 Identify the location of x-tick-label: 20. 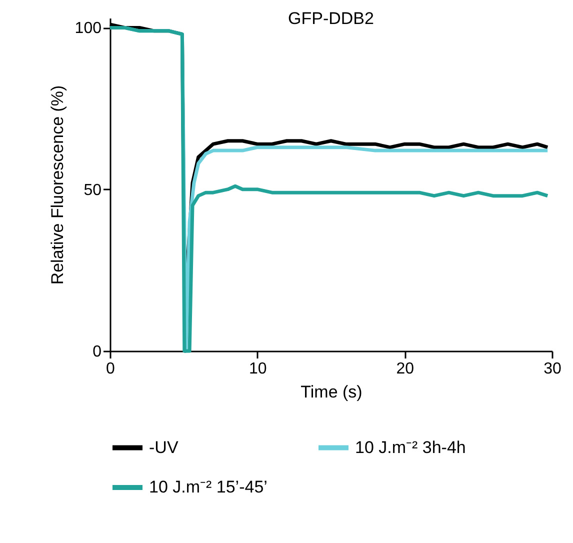
(405, 369).